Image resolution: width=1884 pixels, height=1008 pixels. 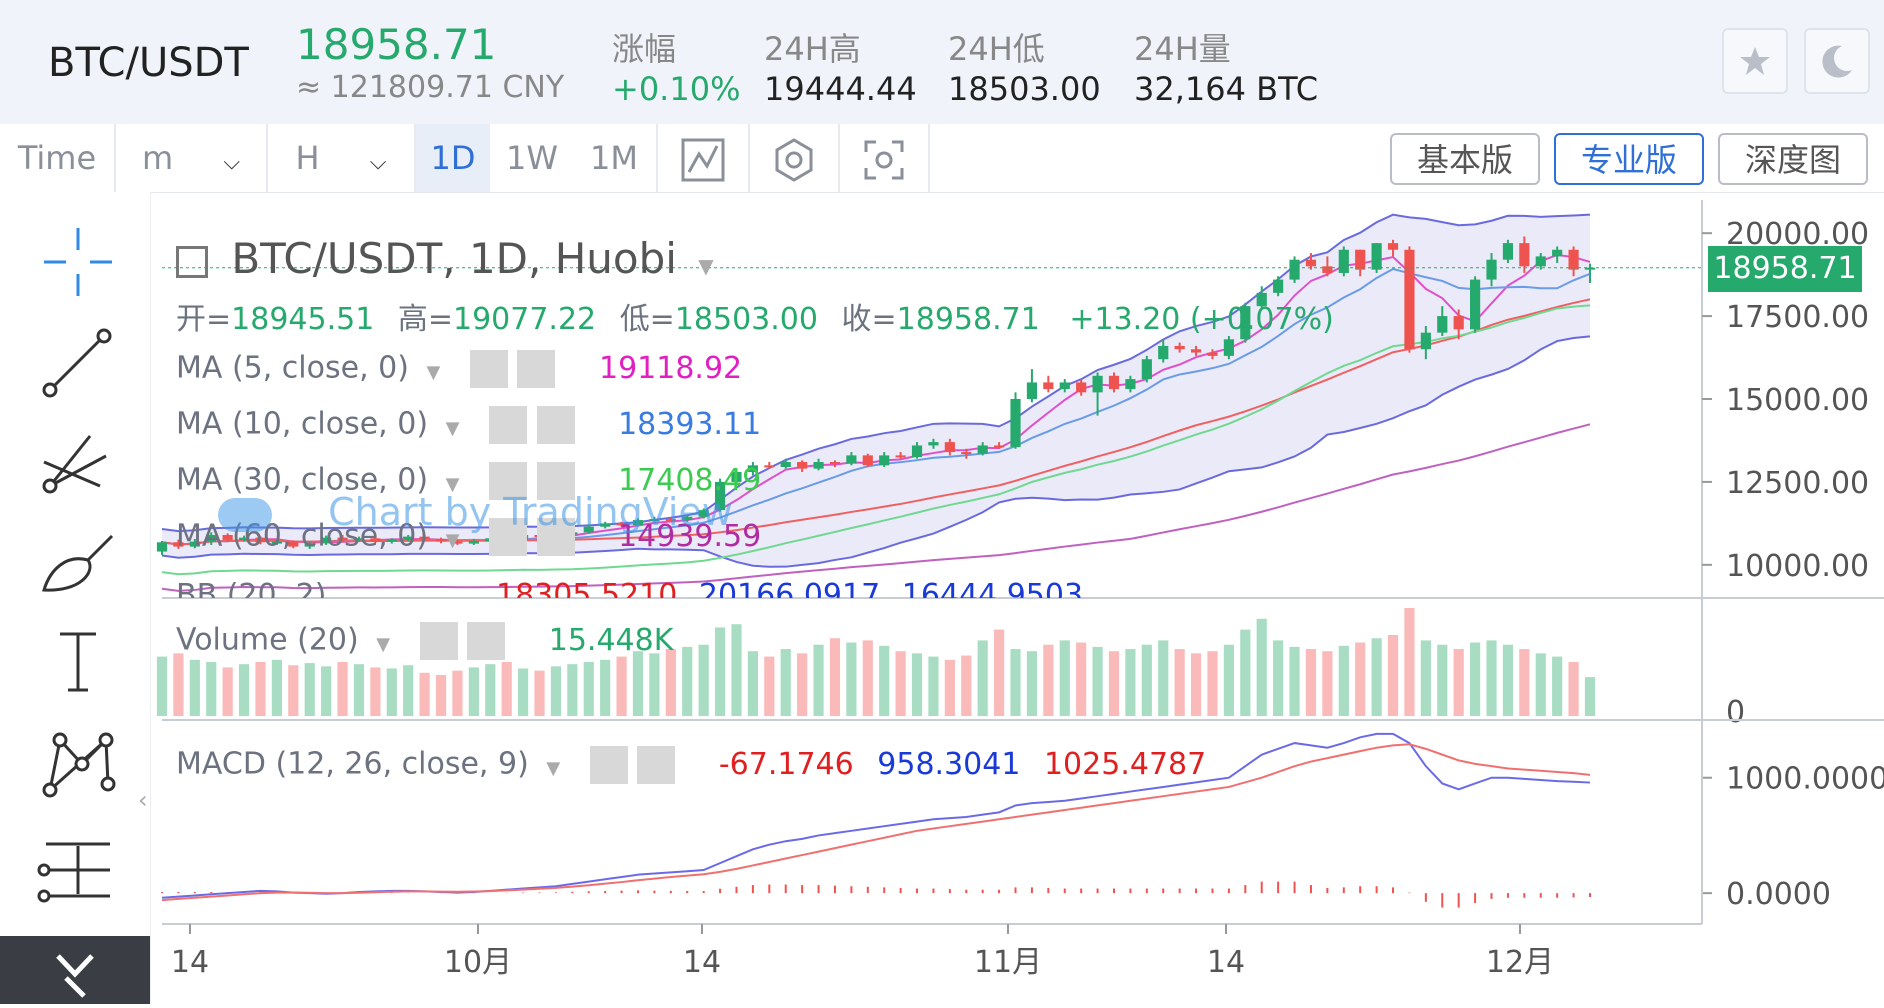 What do you see at coordinates (143, 800) in the screenshot?
I see `collapse-arrow-icon: ‹` at bounding box center [143, 800].